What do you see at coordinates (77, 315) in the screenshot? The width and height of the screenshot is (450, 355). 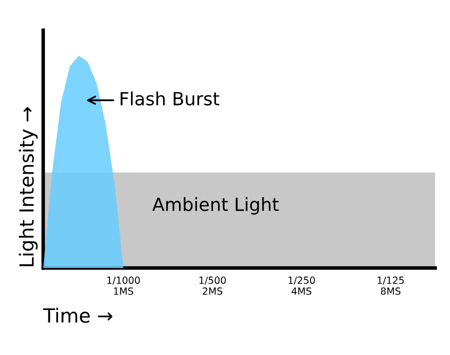 I see `x-axis-title: Time →` at bounding box center [77, 315].